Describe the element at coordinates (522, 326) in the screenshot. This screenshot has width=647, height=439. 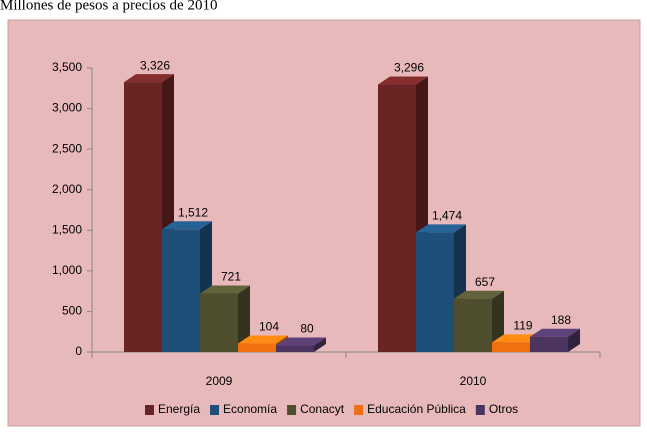
I see `data-label: 119` at that location.